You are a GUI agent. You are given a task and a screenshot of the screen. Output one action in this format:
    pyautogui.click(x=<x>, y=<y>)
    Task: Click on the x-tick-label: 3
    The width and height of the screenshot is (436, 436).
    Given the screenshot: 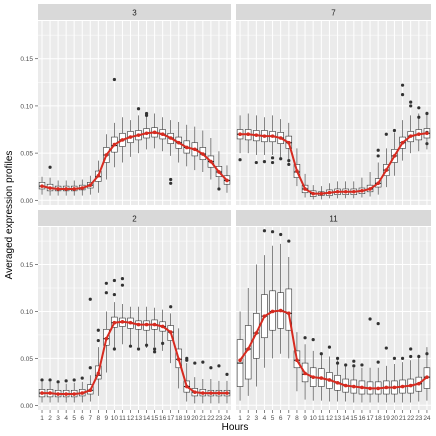 What is the action you would take?
    pyautogui.click(x=257, y=418)
    